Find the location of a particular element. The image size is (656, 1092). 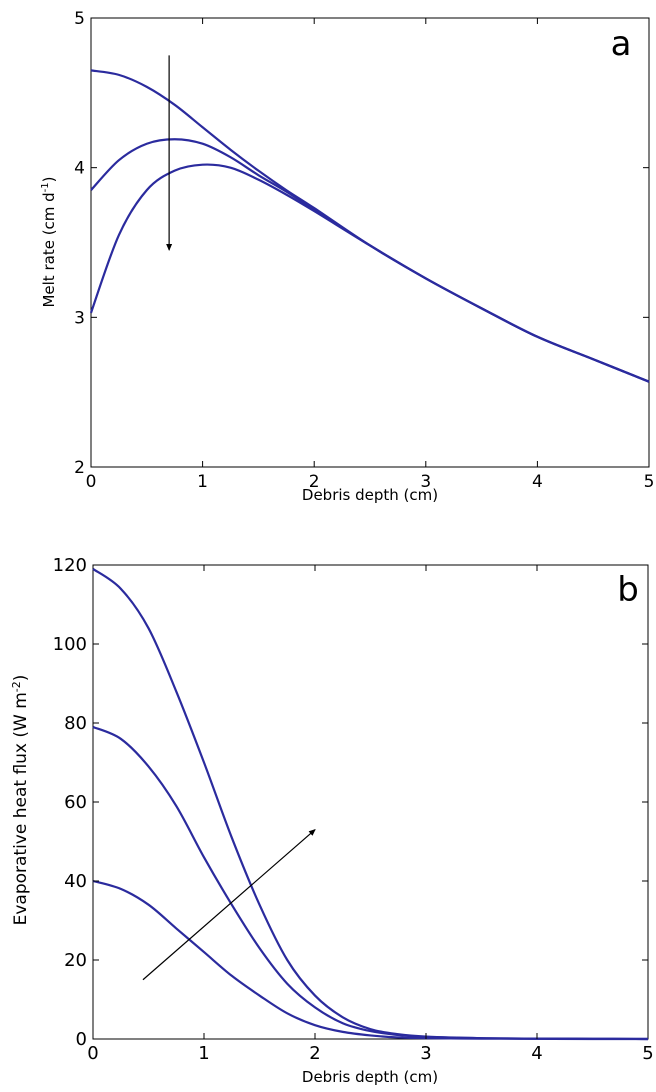

y-tick-label: 20 is located at coordinates (75, 960).